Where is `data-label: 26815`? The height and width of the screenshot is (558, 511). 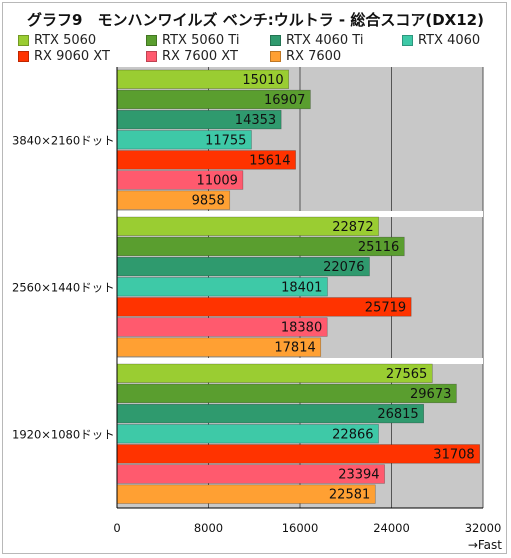
data-label: 26815 is located at coordinates (397, 414).